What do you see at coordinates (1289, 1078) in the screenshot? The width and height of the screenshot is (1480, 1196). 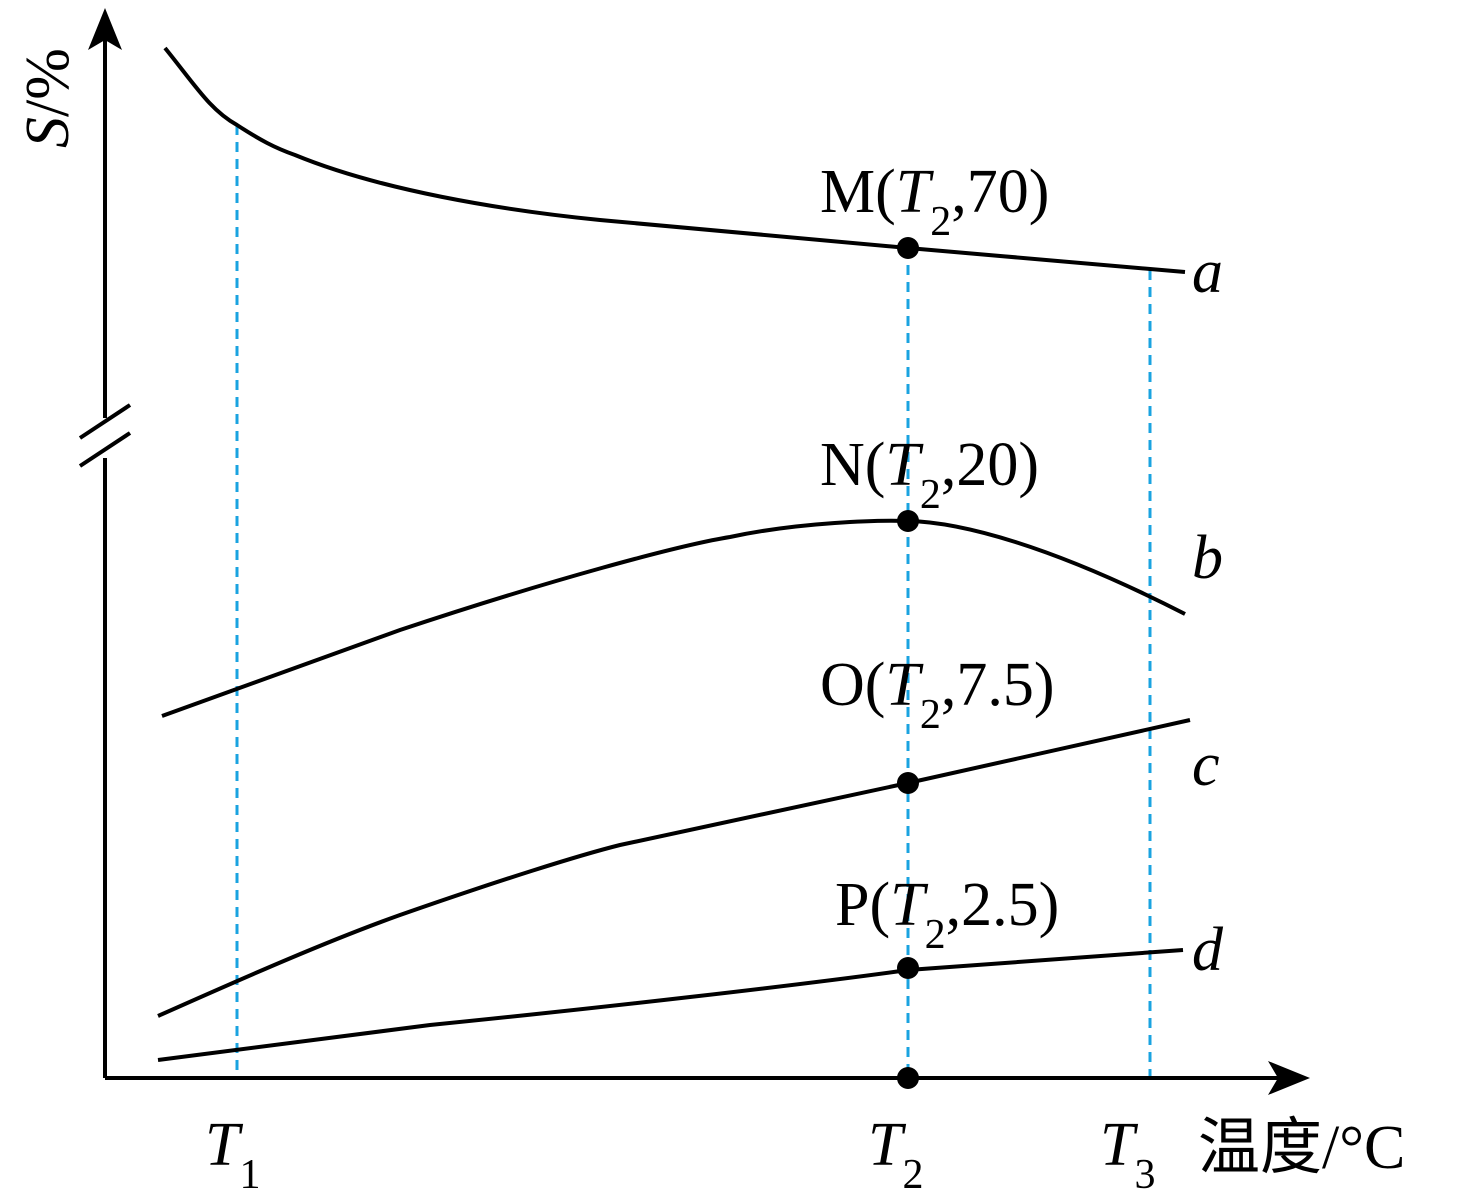 I see `x-arrow` at bounding box center [1289, 1078].